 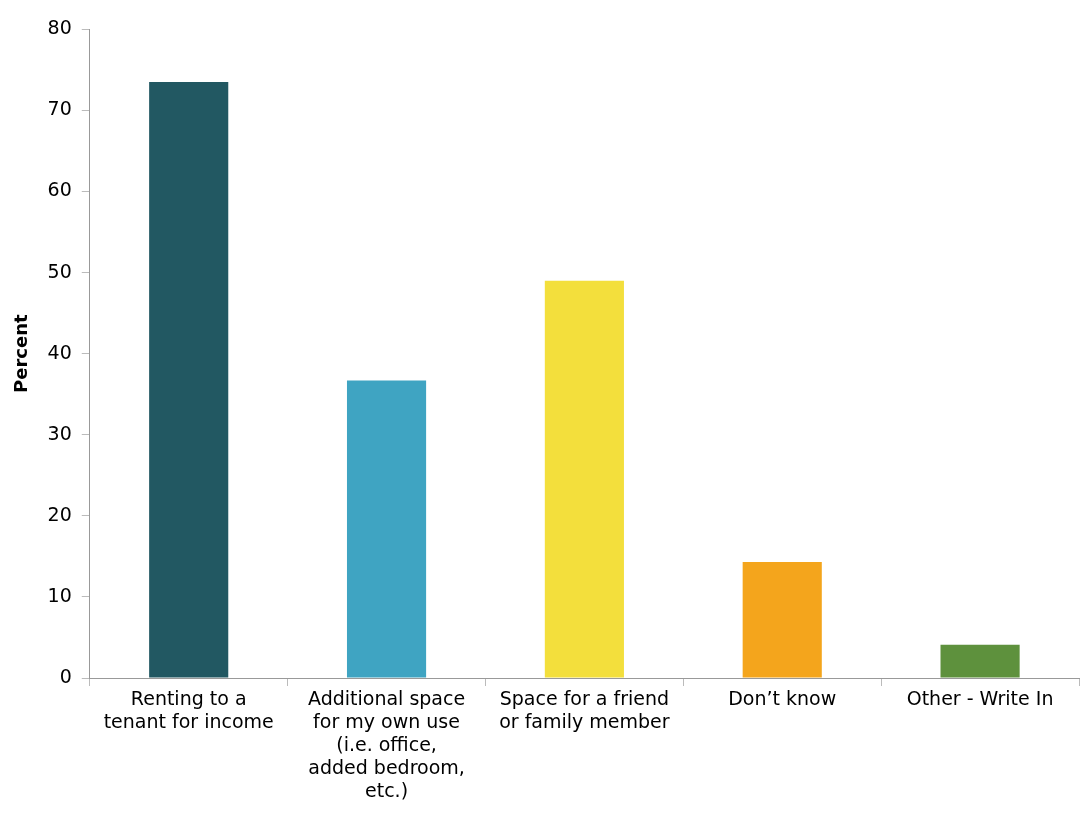 I want to click on y-tick-label: 40, so click(x=59, y=351).